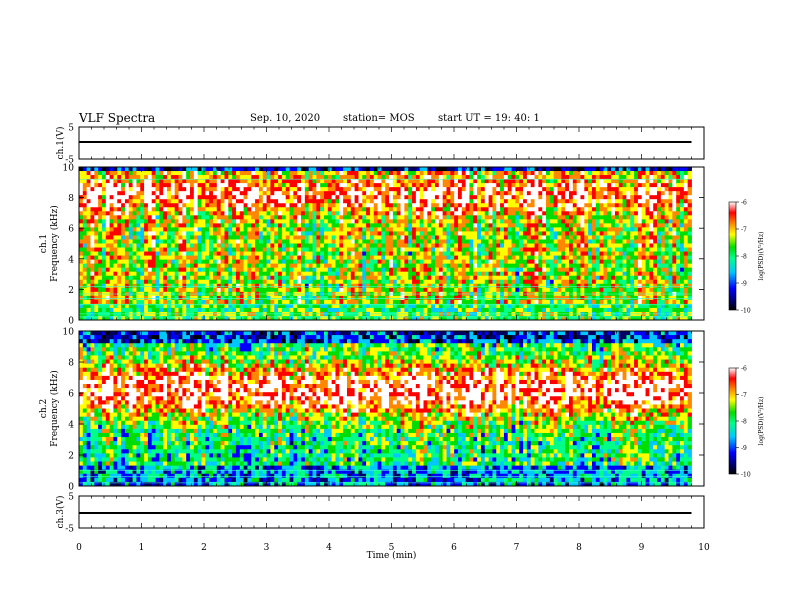 The image size is (792, 612). I want to click on ch2-frequency-label: Frequency (kHz), so click(54, 408).